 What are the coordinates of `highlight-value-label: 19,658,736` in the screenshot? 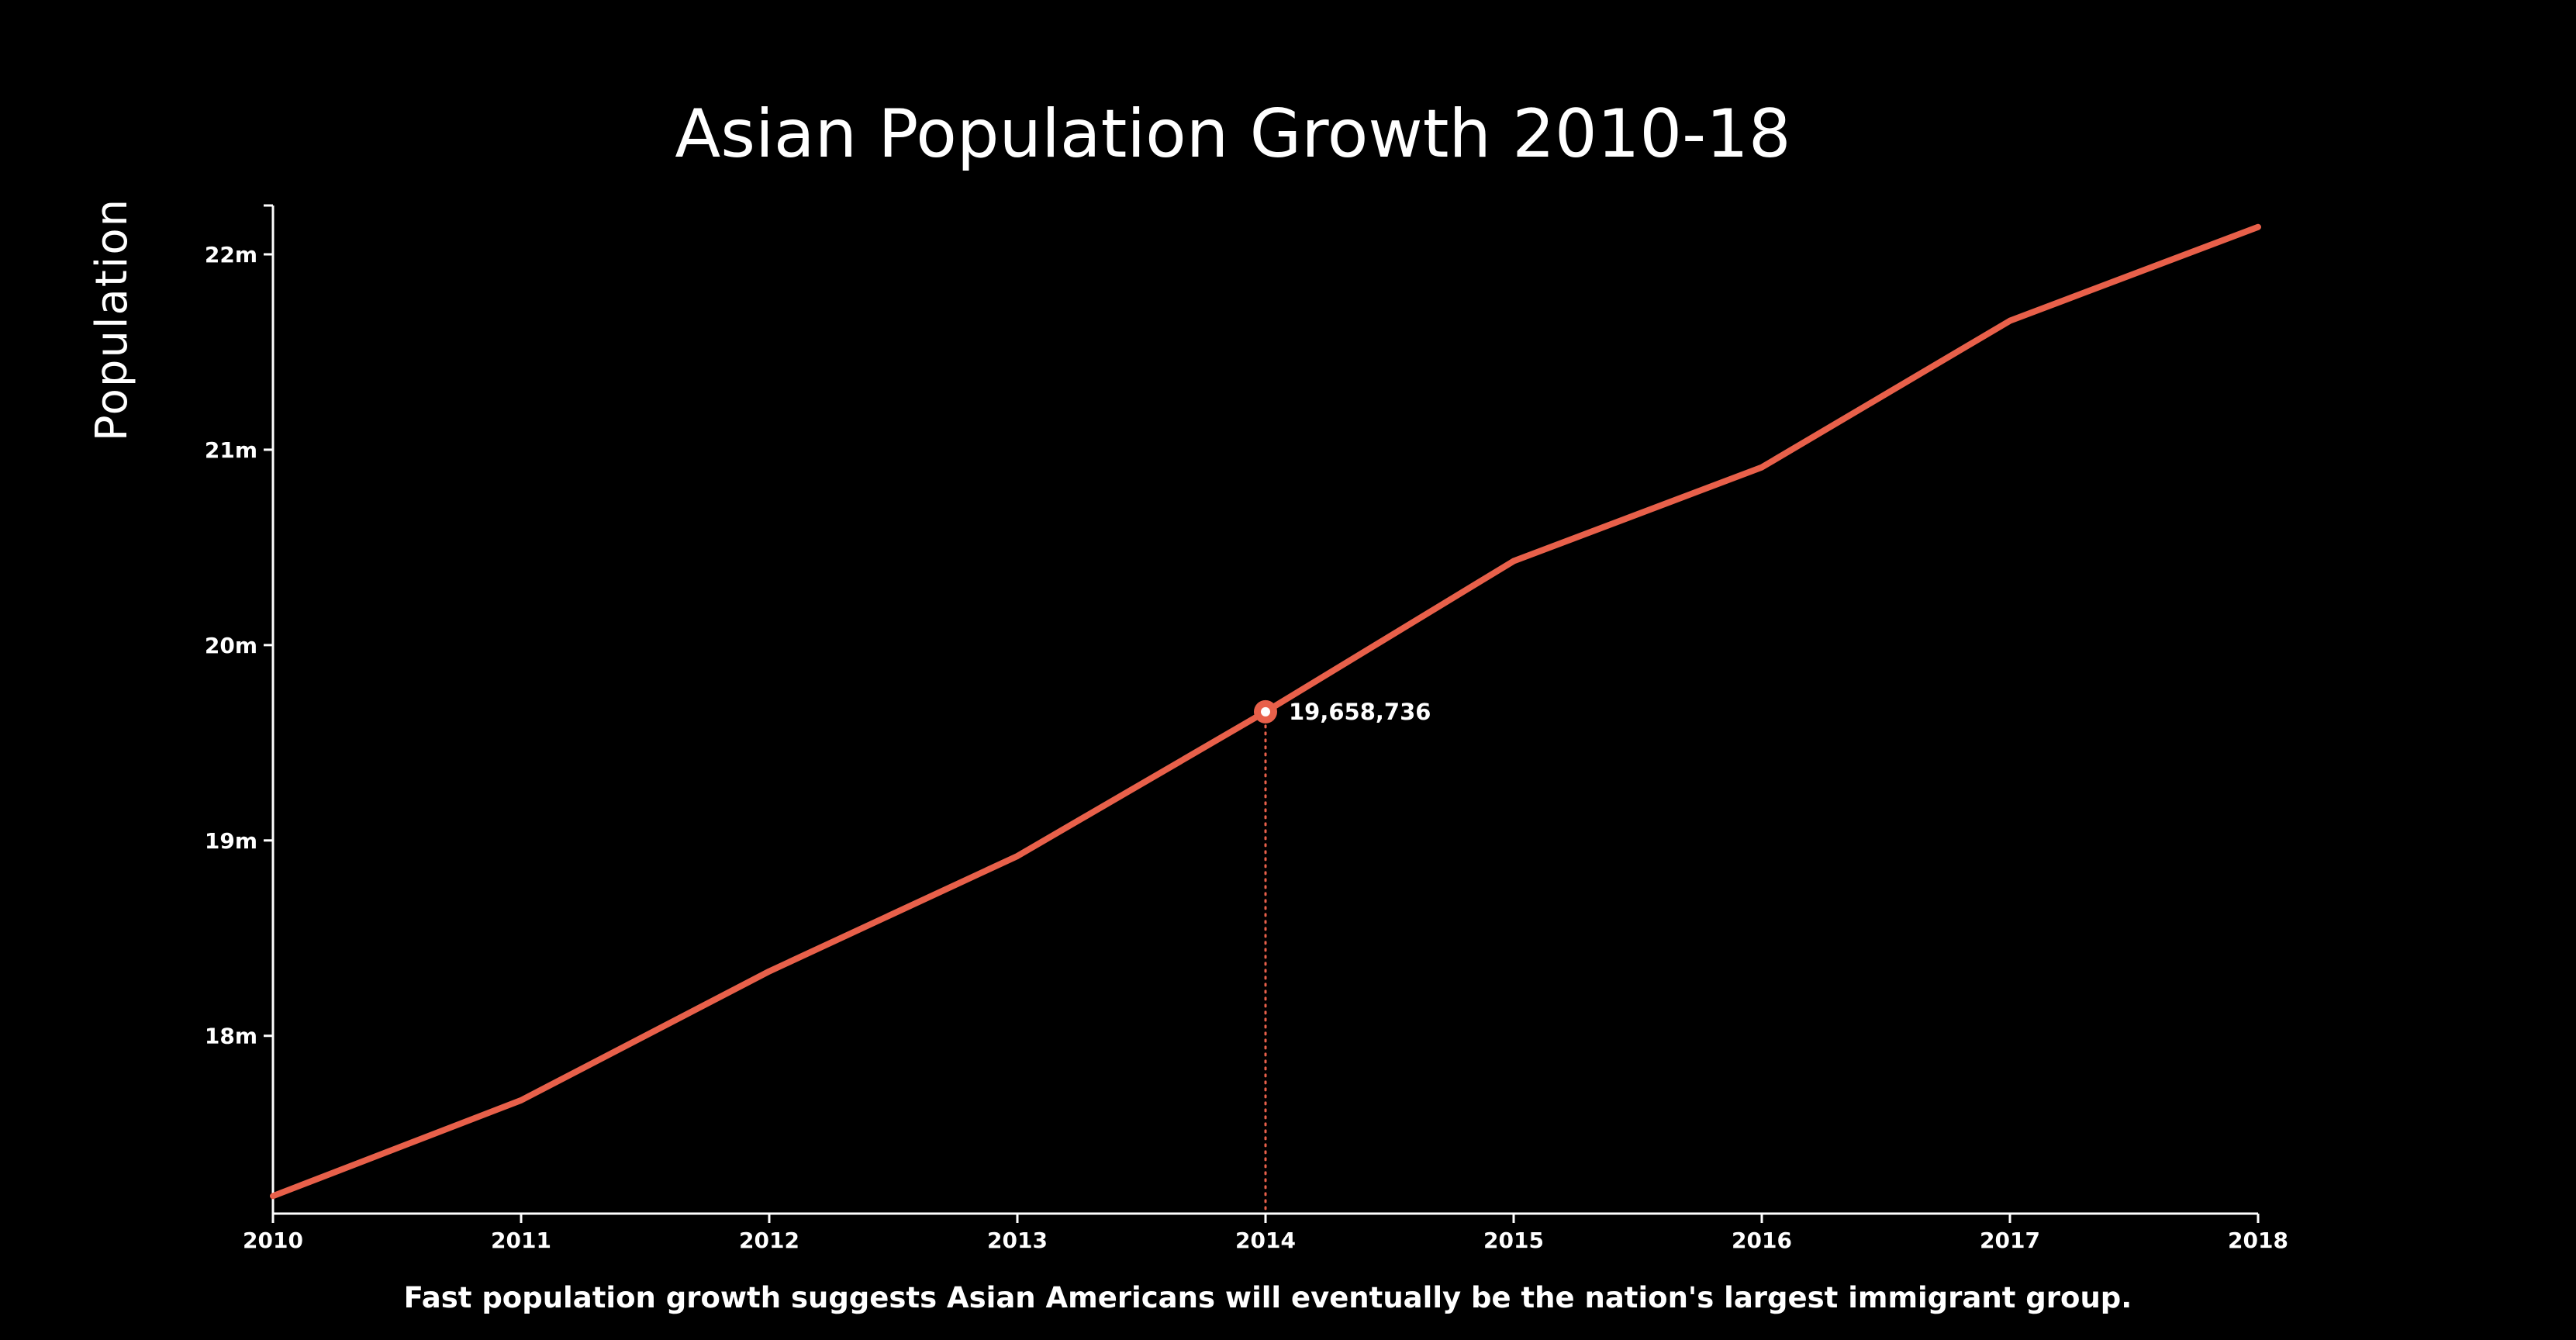 It's located at (1360, 712).